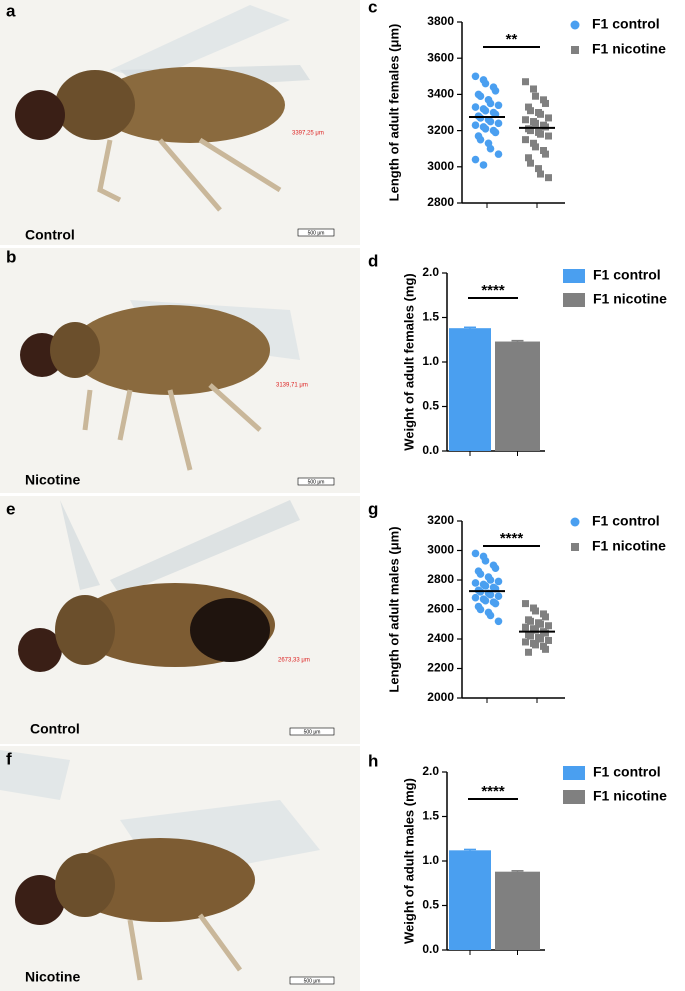  Describe the element at coordinates (440, 202) in the screenshot. I see `y-tick-label: 2800` at that location.